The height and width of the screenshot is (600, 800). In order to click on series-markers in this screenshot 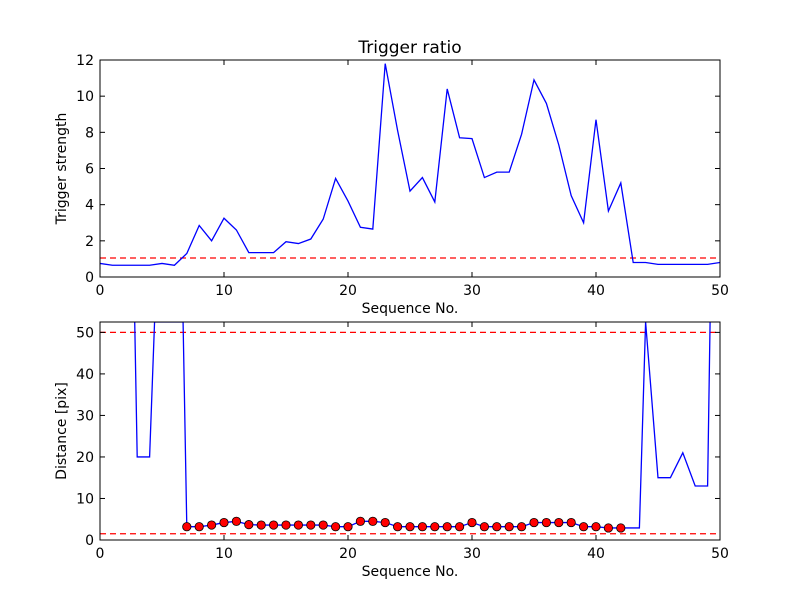, I will do `click(404, 524)`.